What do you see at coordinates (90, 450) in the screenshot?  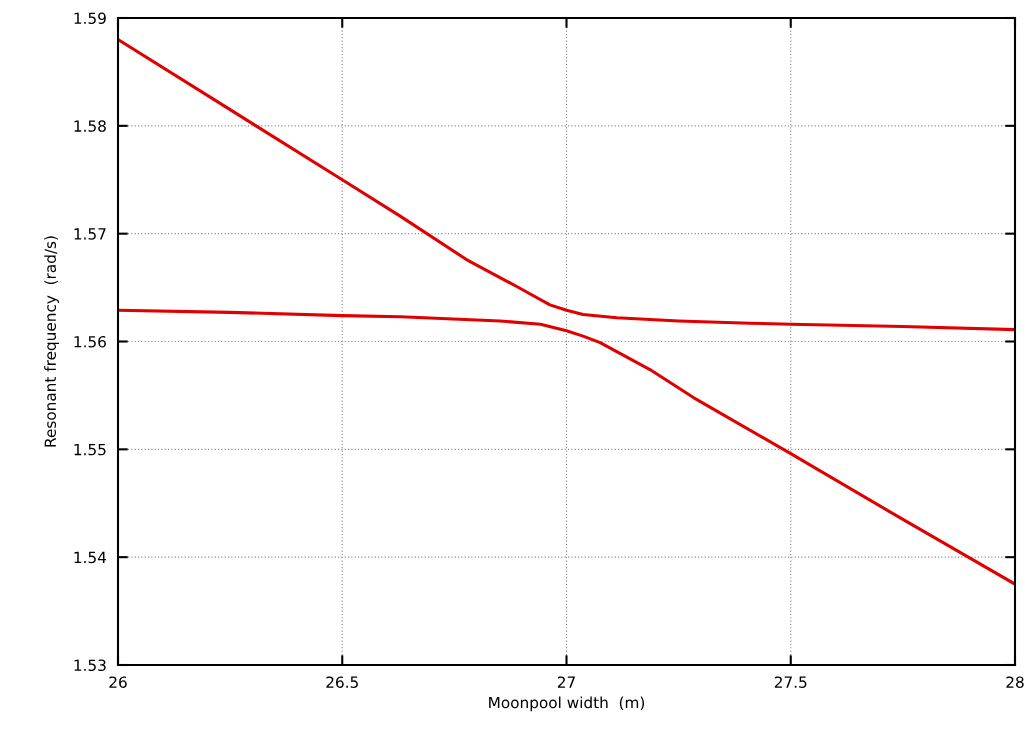 I see `y-tick-label: 1.55` at bounding box center [90, 450].